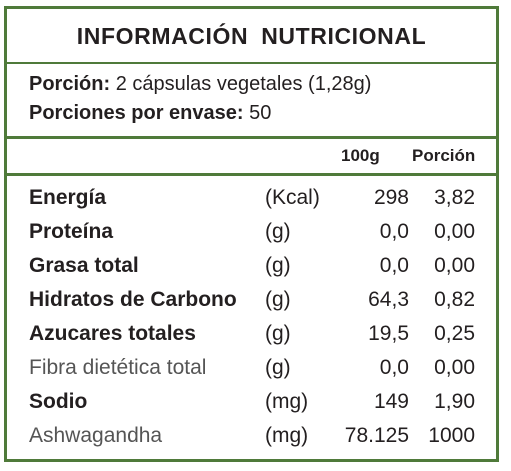 The image size is (511, 471). I want to click on divider-header, so click(251, 174).